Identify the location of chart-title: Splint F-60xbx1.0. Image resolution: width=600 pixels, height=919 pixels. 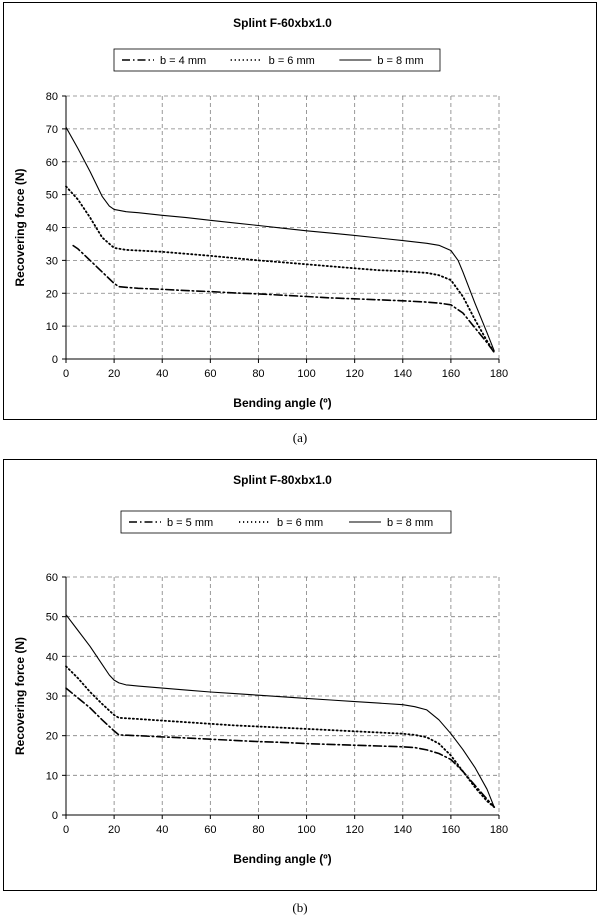
(282, 23).